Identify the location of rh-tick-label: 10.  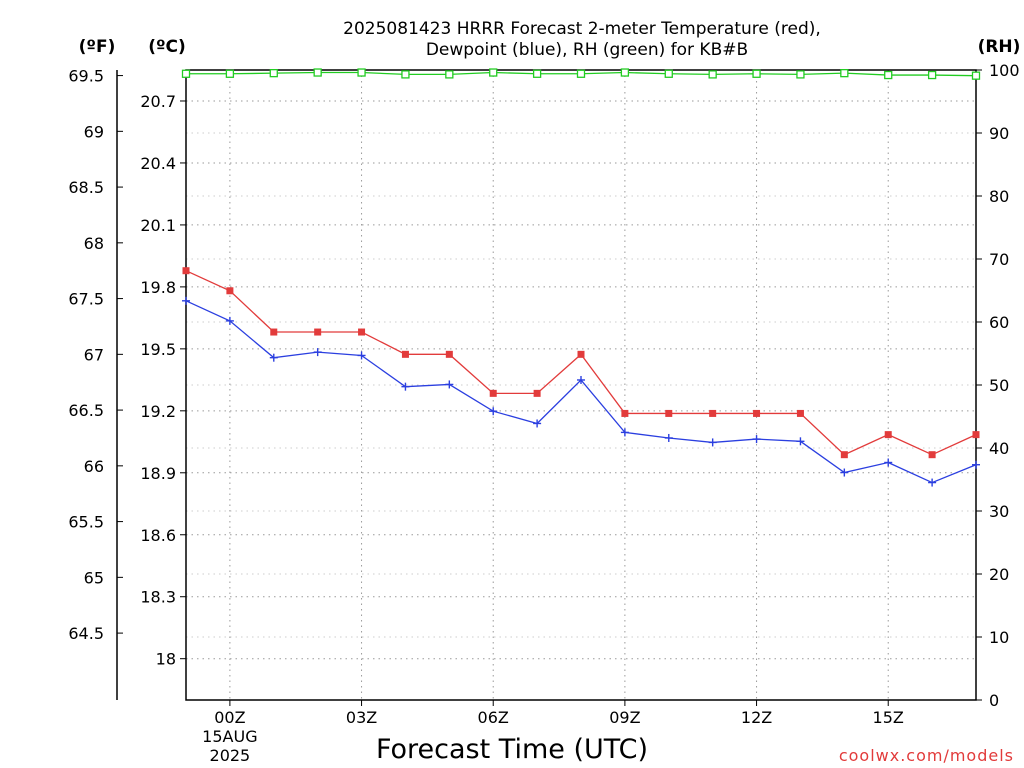
(999, 637).